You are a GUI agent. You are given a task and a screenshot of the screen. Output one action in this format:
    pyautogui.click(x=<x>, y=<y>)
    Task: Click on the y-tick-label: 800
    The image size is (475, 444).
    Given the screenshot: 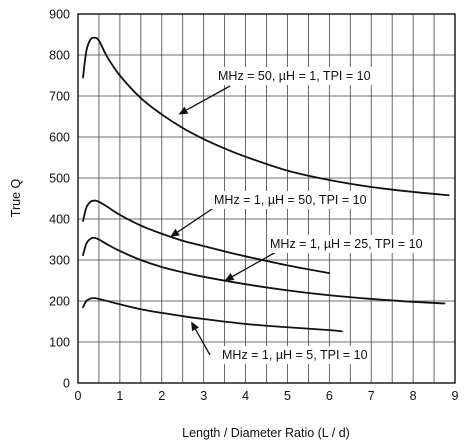 What is the action you would take?
    pyautogui.click(x=59, y=56)
    